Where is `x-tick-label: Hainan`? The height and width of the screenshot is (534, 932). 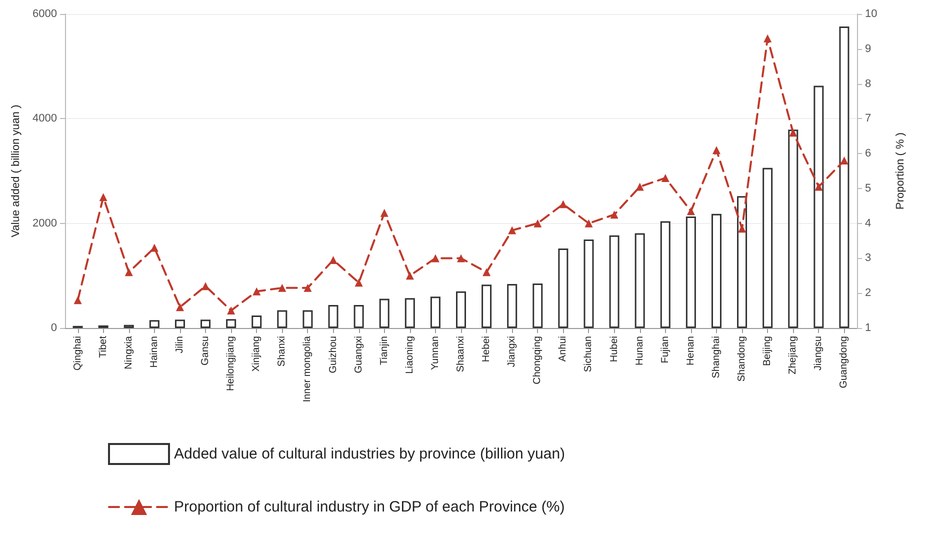
x-tick-label: Hainan is located at coordinates (154, 352).